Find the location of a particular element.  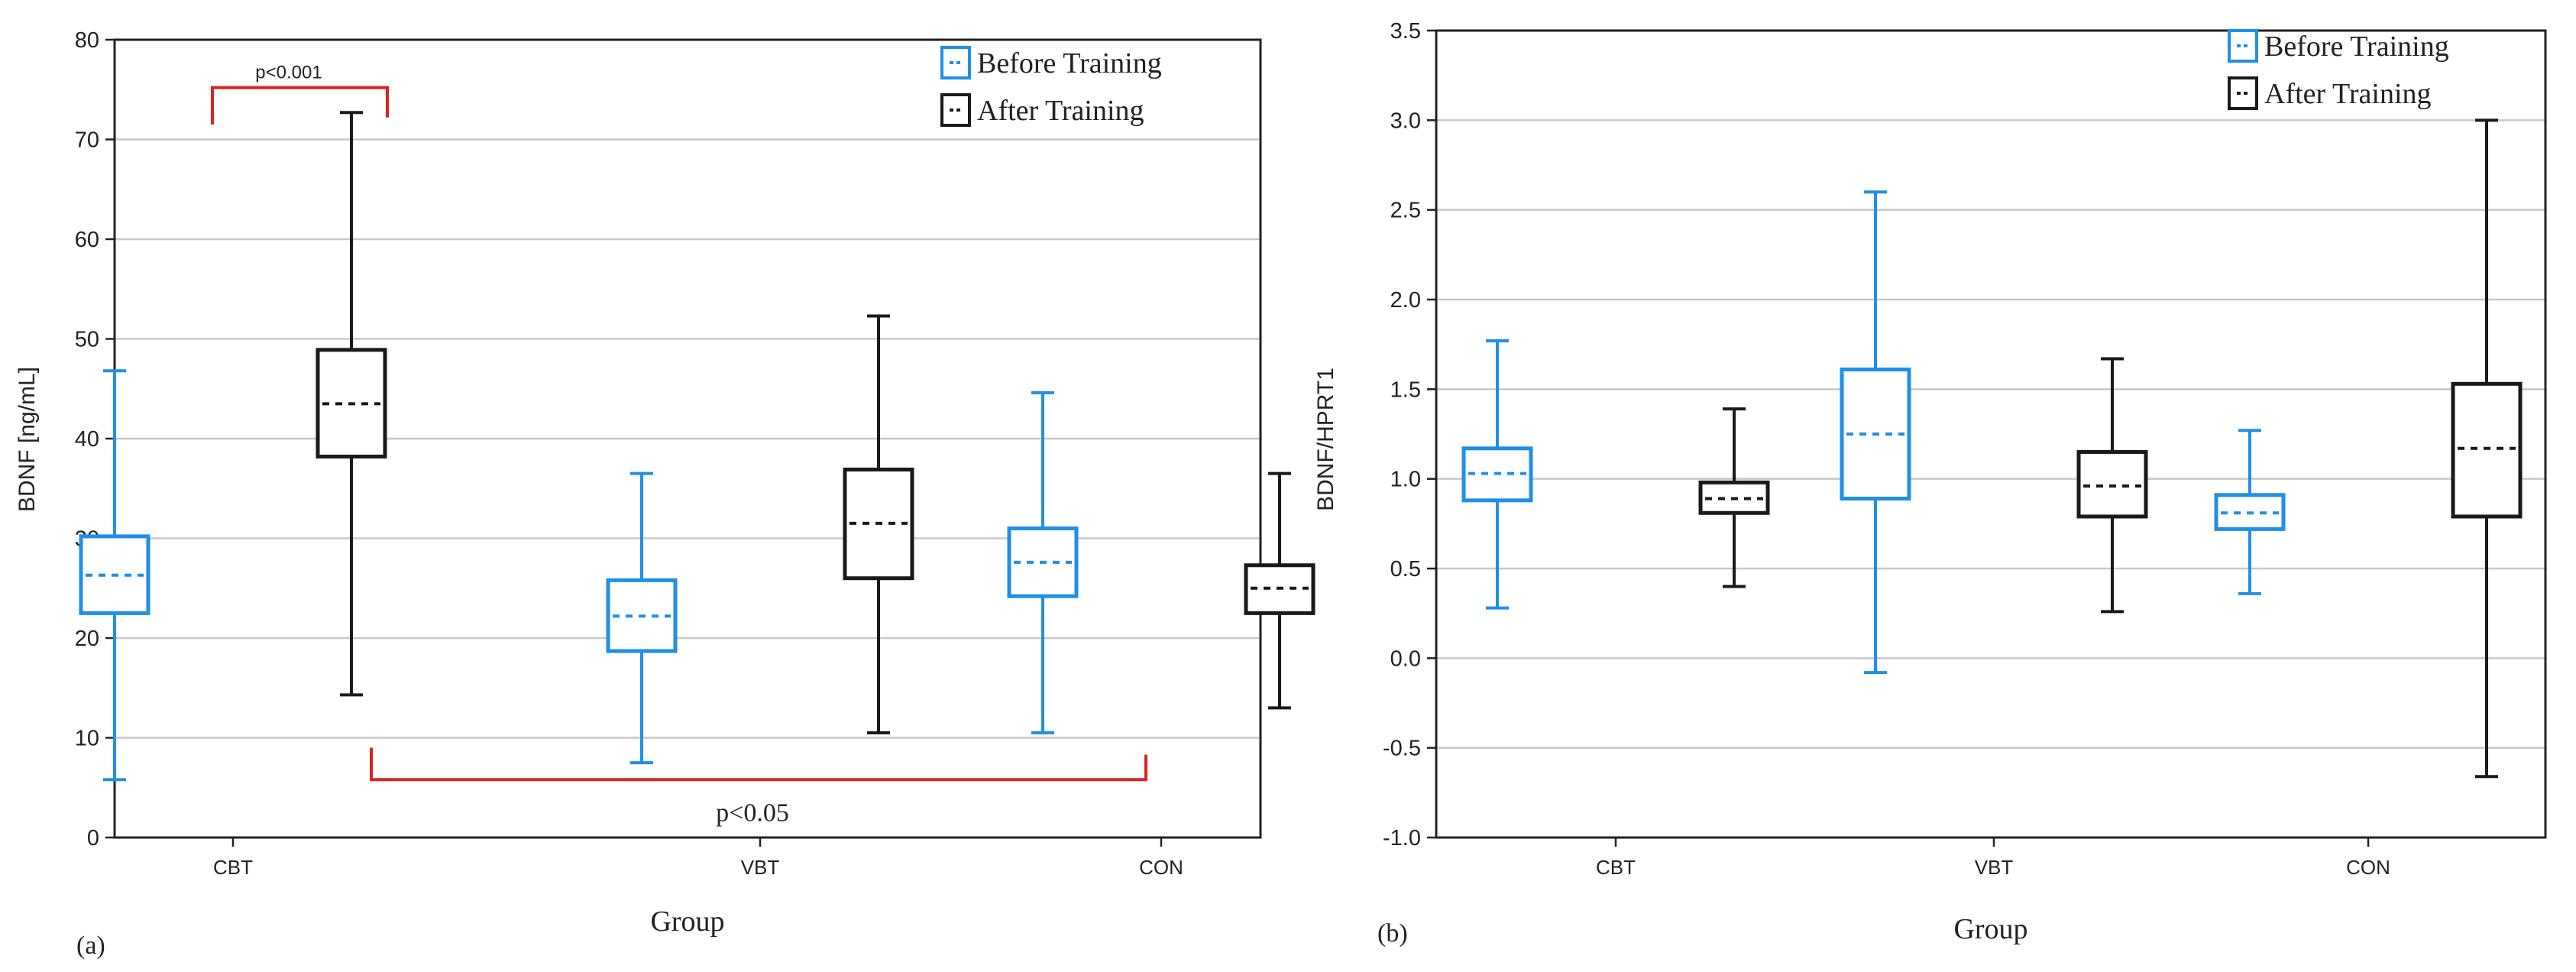

significance-bracket-bottom is located at coordinates (758, 765).